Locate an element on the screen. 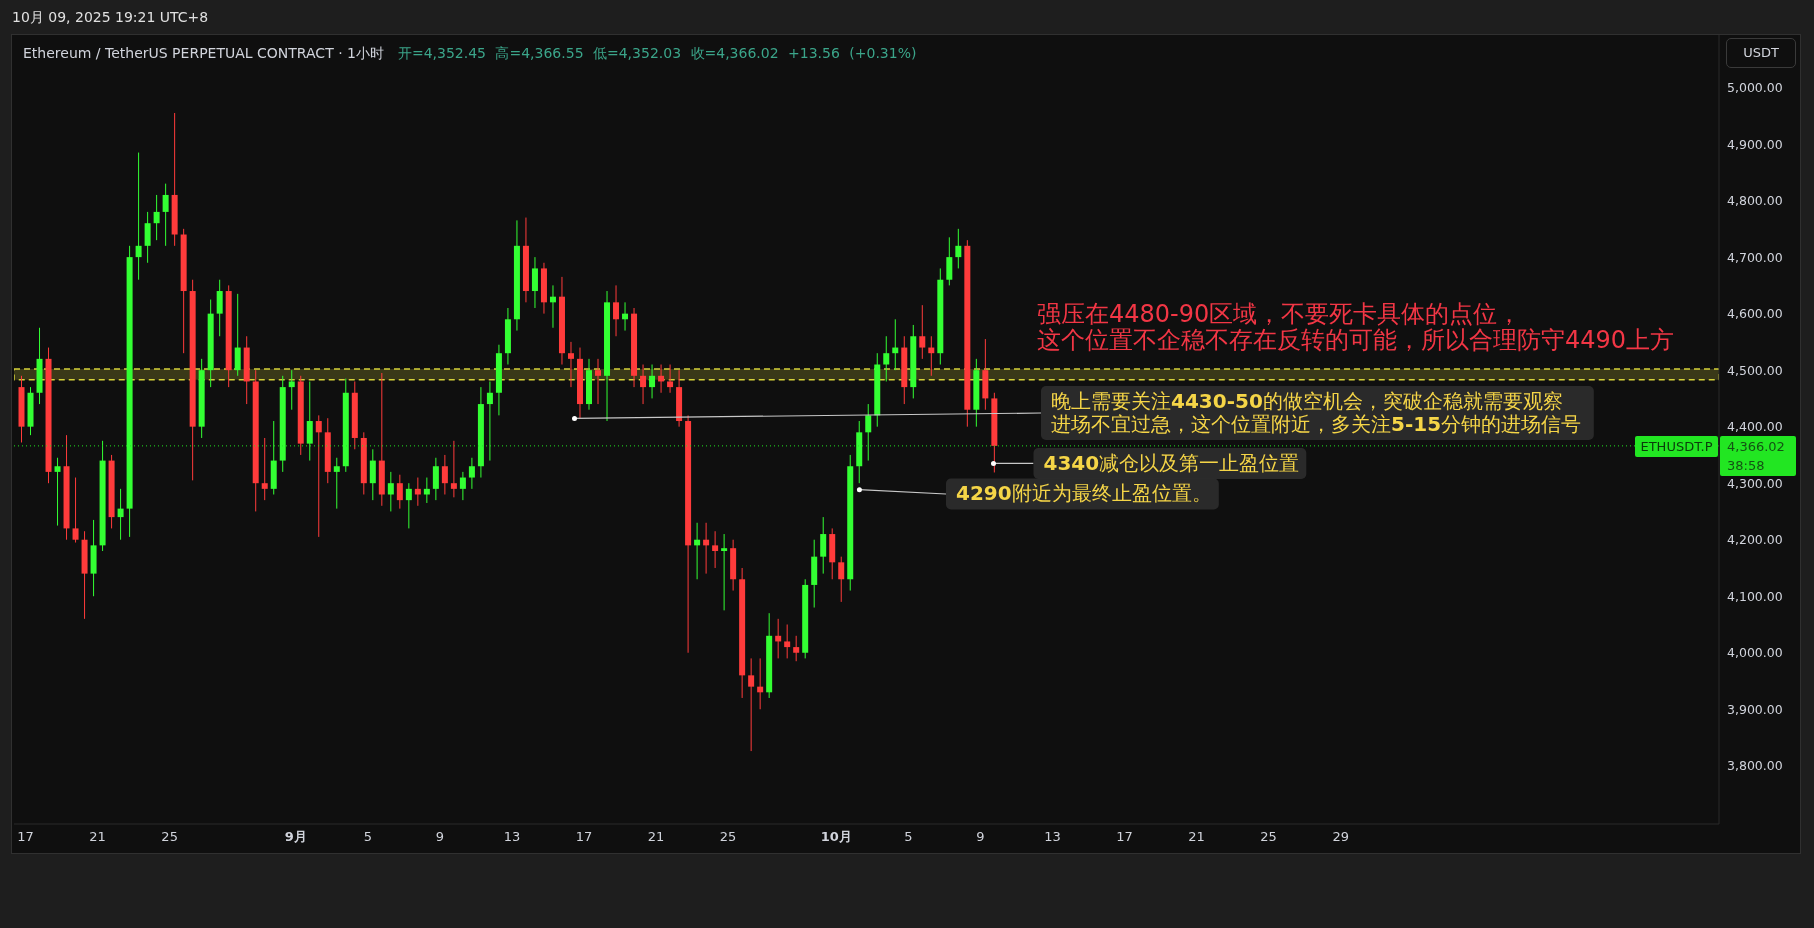  y-tick-label: 3,800.00 is located at coordinates (1755, 766).